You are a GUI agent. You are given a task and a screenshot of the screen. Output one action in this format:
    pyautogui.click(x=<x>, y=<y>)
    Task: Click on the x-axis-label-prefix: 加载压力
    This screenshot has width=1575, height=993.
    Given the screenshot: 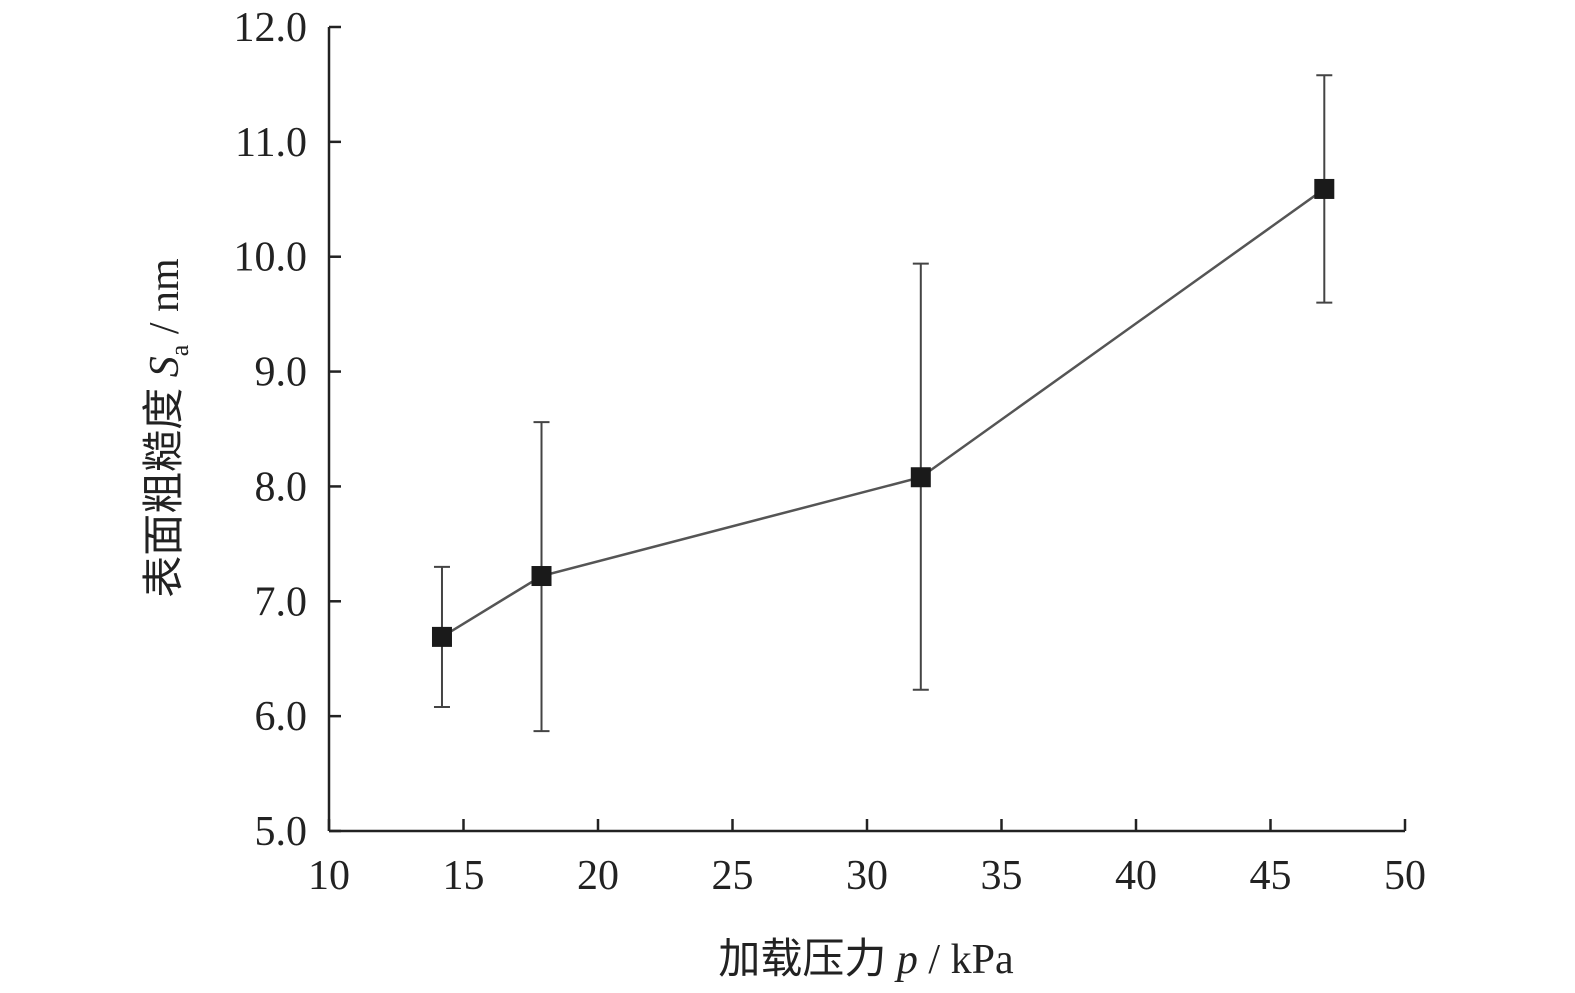 What is the action you would take?
    pyautogui.click(x=807, y=960)
    